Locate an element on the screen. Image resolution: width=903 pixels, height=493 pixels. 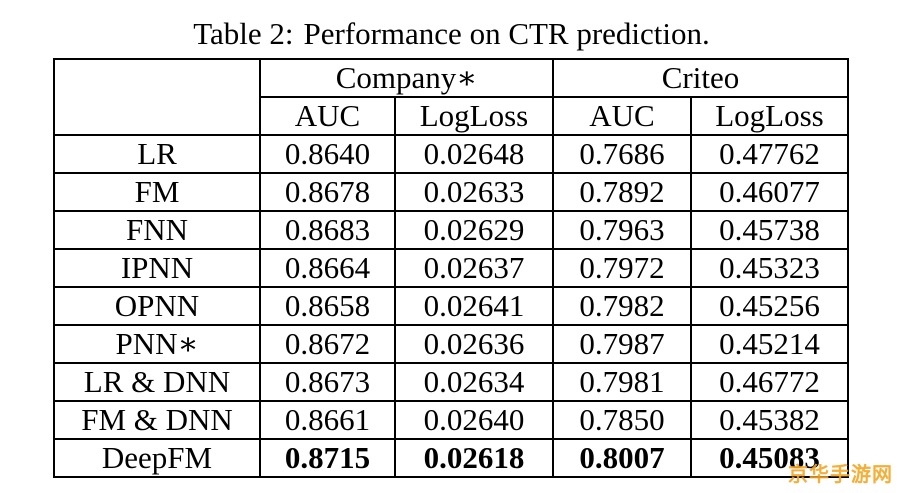
metric-value-cell: 0.7850 is located at coordinates (622, 420).